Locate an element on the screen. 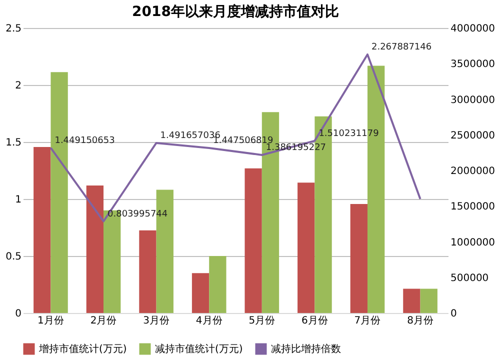 Image resolution: width=500 pixels, height=362 pixels. y-tick-label: 2.5 is located at coordinates (14, 29).